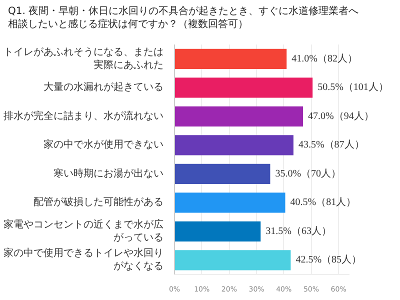  I want to click on y-tick-label: 家電やコンセントの近くまで水が広がっている, so click(84, 231).